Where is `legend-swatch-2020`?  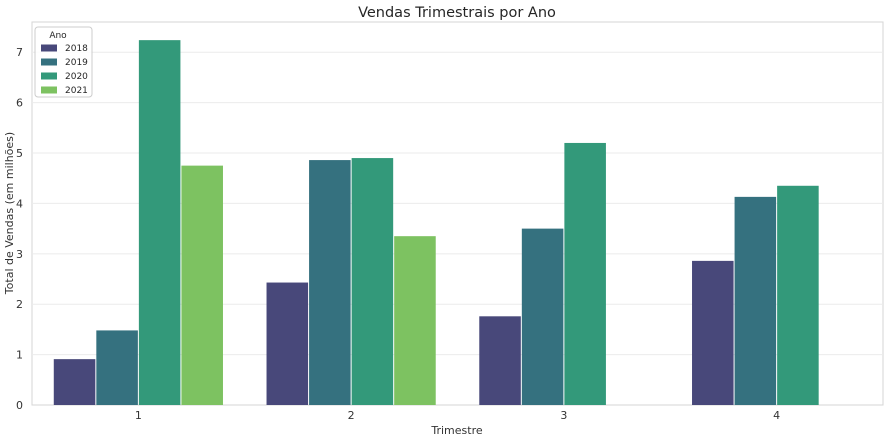 legend-swatch-2020 is located at coordinates (49, 76).